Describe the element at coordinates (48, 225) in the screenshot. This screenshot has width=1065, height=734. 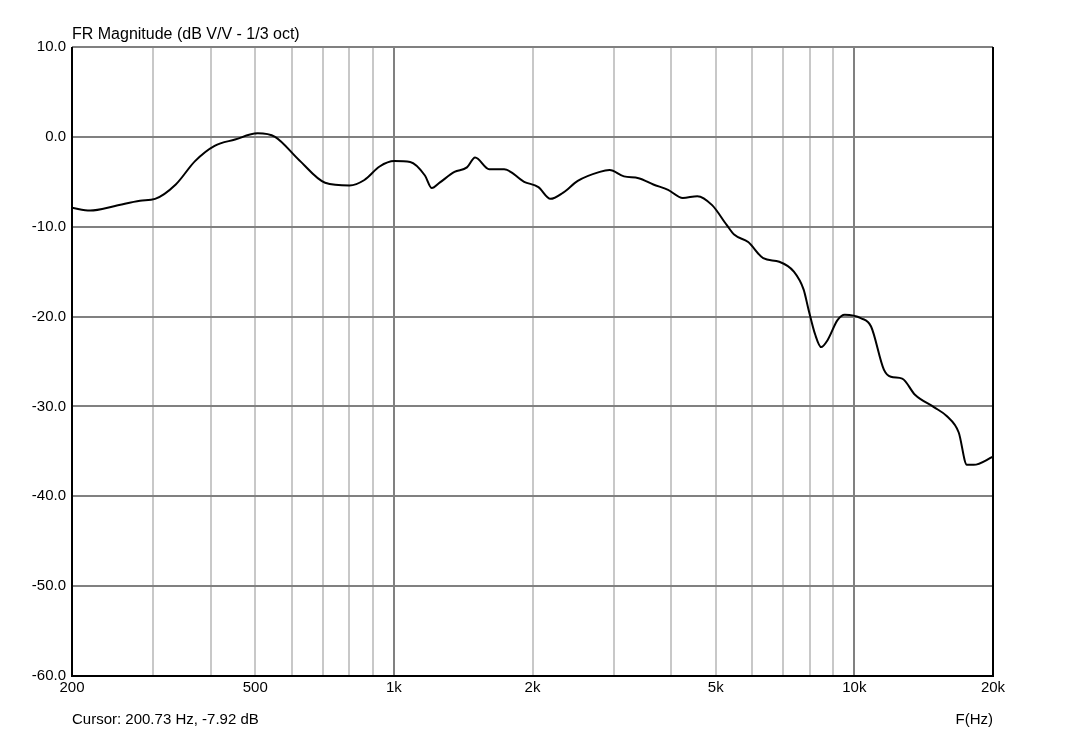
I see `y-tick-label: -10.0` at that location.